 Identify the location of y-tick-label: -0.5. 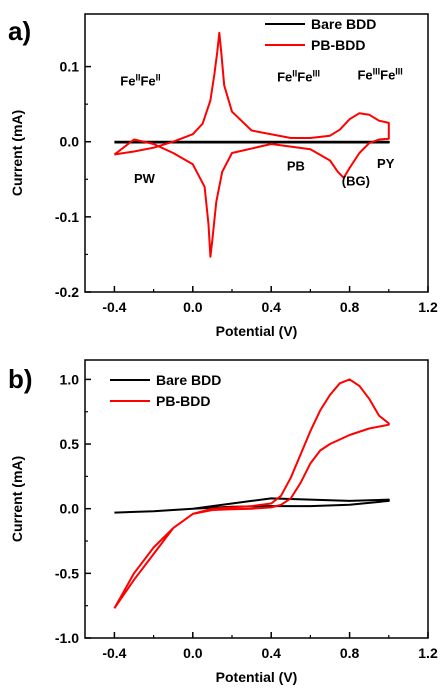
(67, 573).